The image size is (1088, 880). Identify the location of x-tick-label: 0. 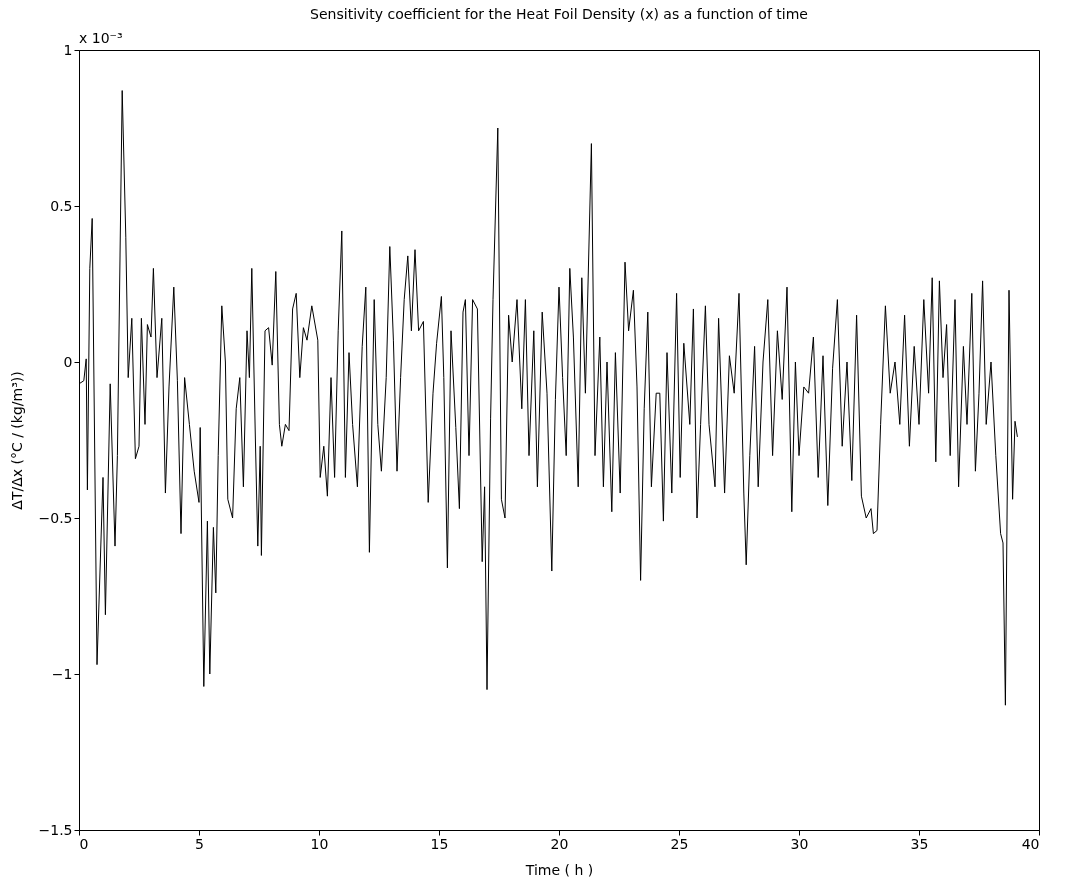
(84, 843).